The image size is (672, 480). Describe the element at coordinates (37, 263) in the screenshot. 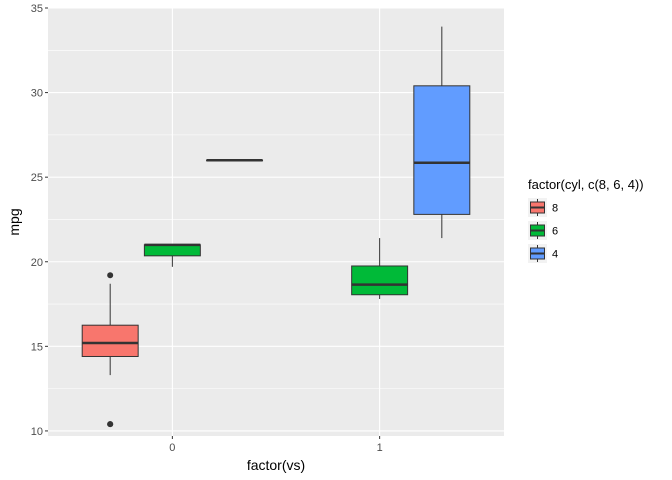

I see `y-tick-label: 20` at that location.